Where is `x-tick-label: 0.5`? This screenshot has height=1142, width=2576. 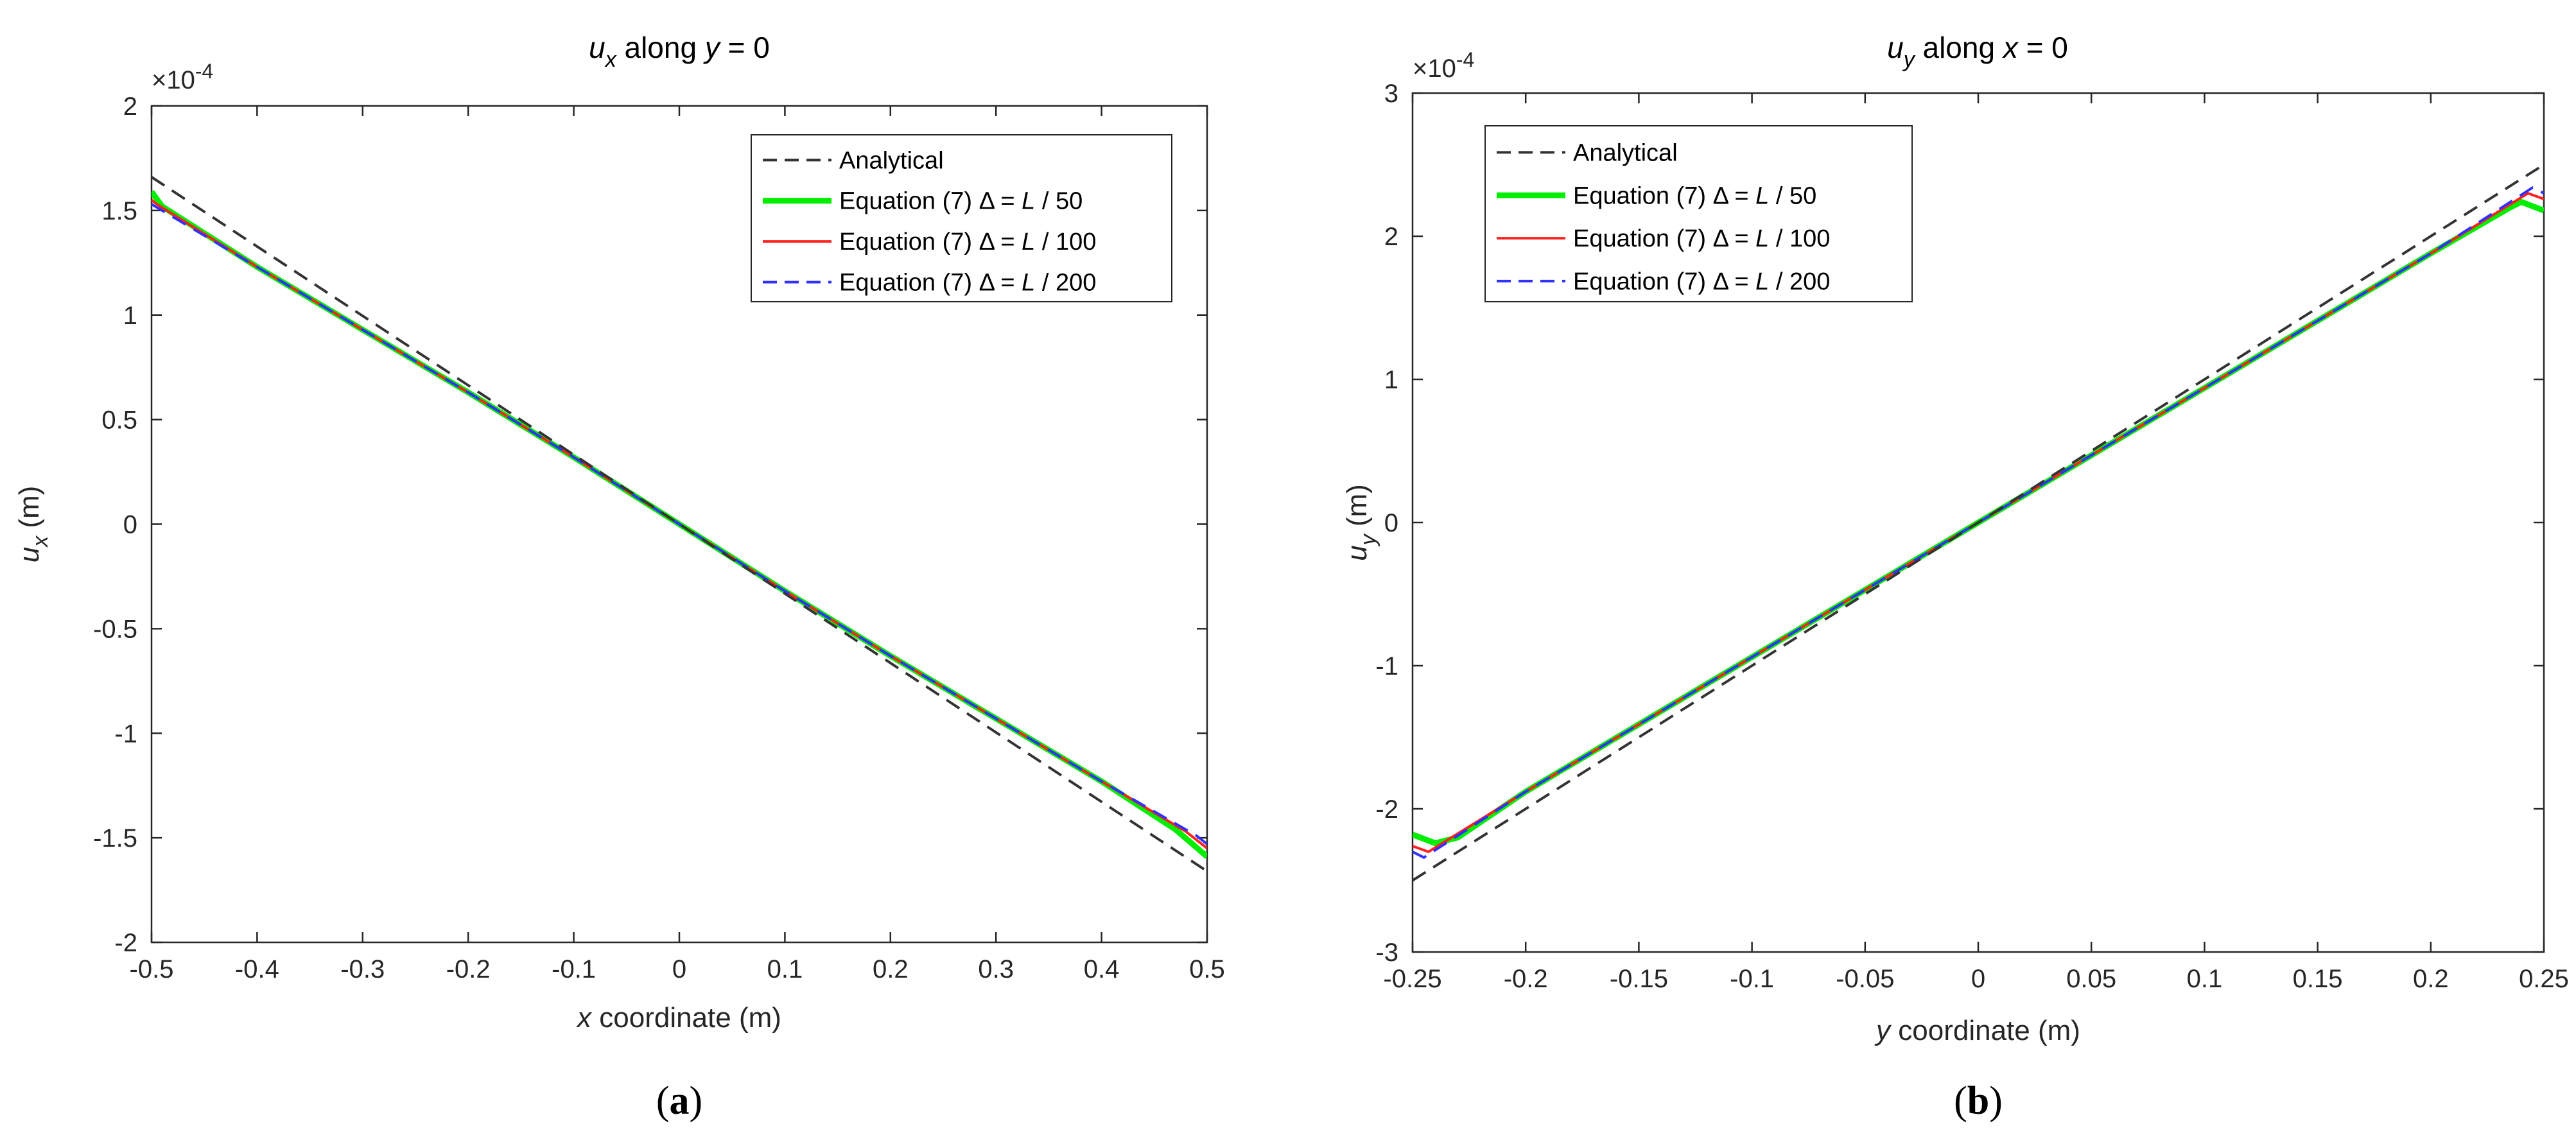
x-tick-label: 0.5 is located at coordinates (1207, 969).